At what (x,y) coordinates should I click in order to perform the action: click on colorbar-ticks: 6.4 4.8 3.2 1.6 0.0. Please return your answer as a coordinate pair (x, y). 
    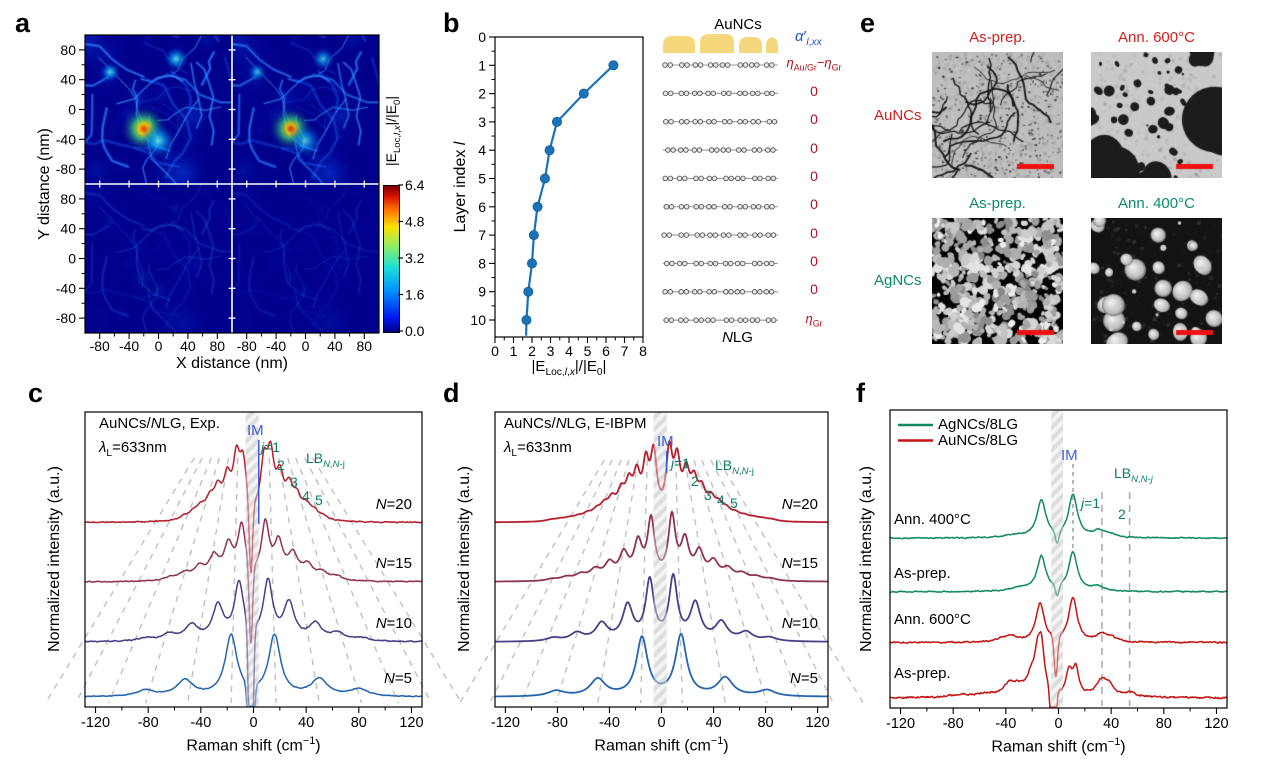
    Looking at the image, I should click on (411, 258).